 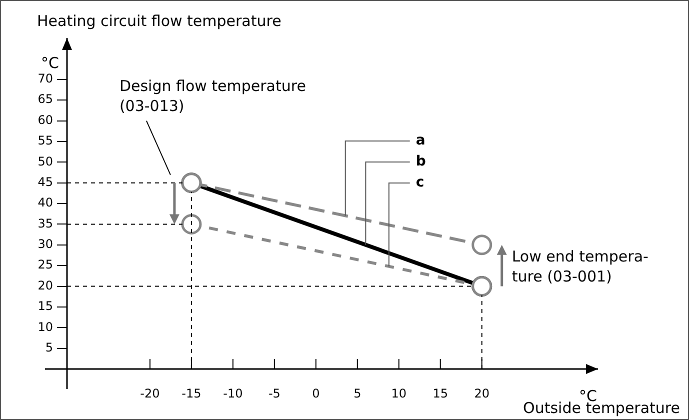 I want to click on text: c, so click(x=420, y=182).